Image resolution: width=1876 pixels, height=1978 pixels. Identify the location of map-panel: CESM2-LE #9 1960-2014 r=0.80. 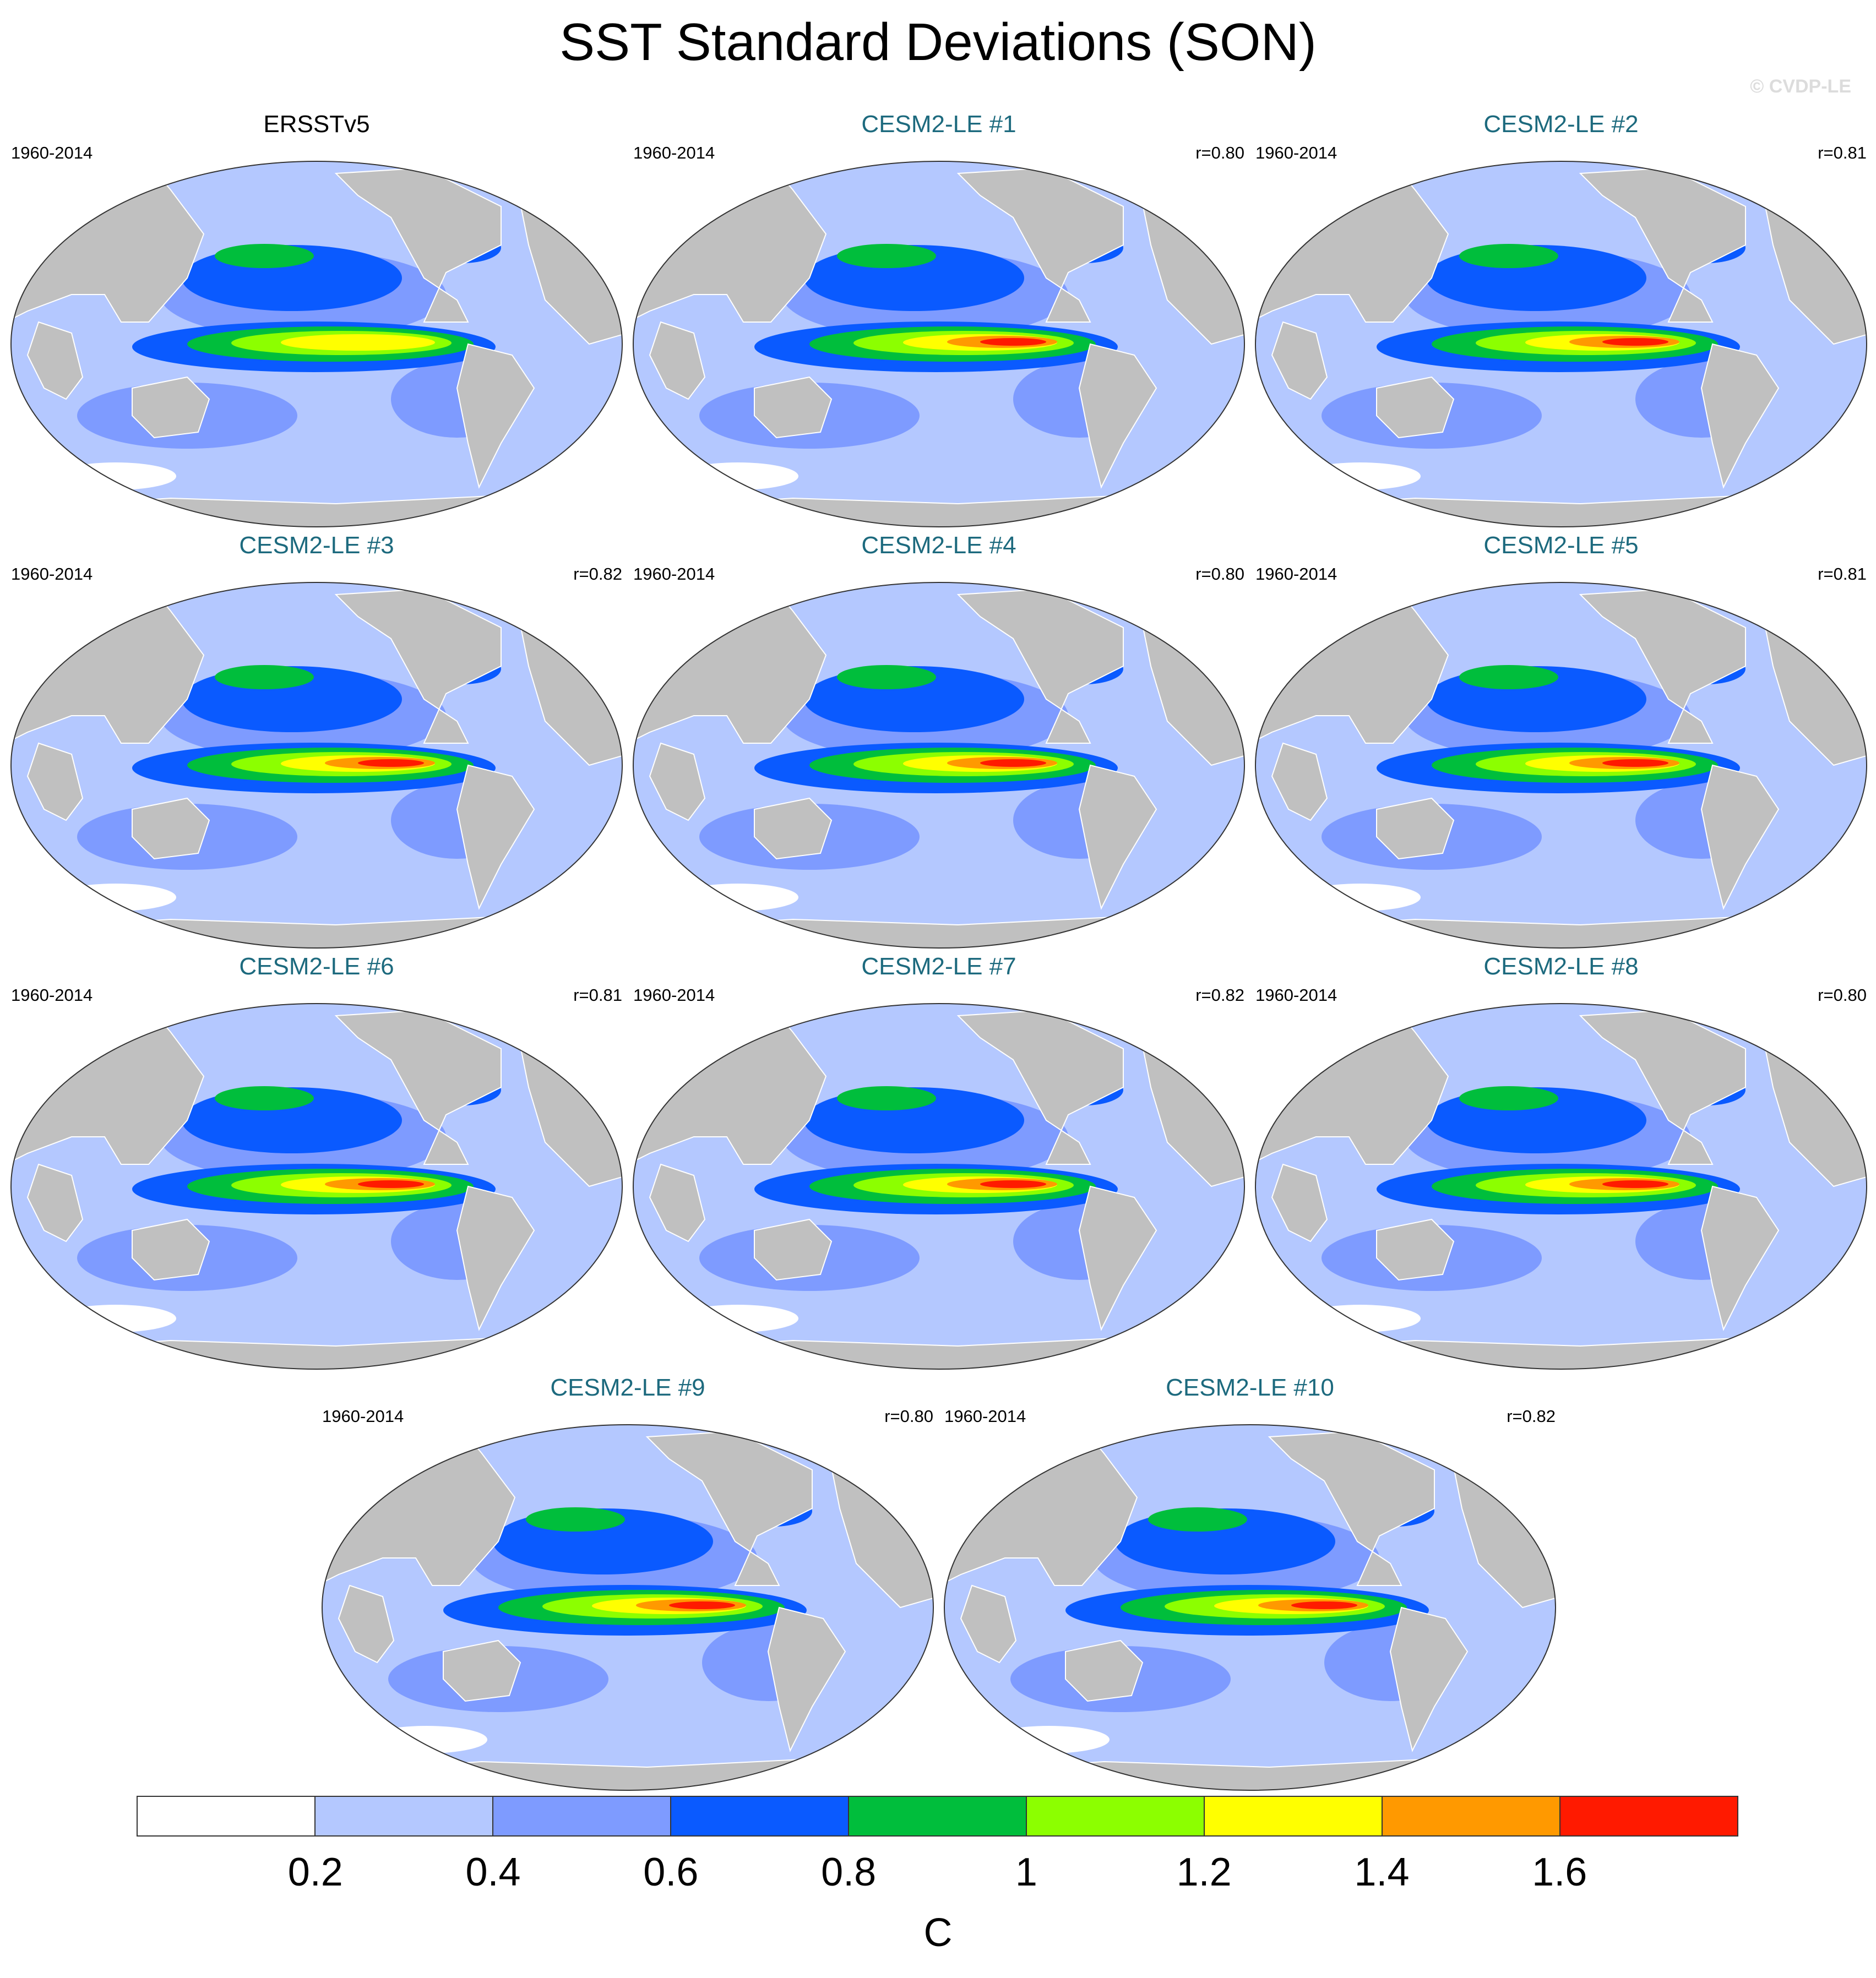
(628, 1584).